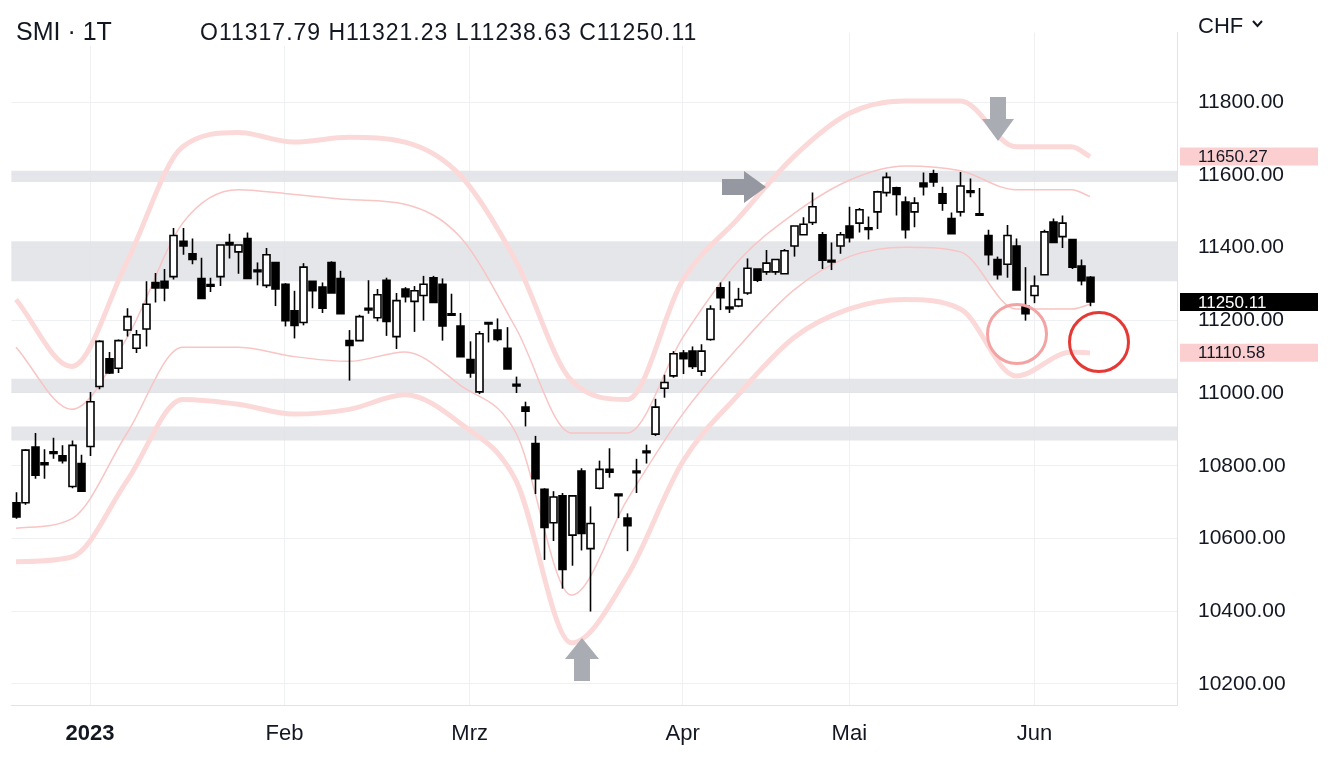 The image size is (1328, 760). What do you see at coordinates (64, 31) in the screenshot?
I see `chart-title: SMI · 1T` at bounding box center [64, 31].